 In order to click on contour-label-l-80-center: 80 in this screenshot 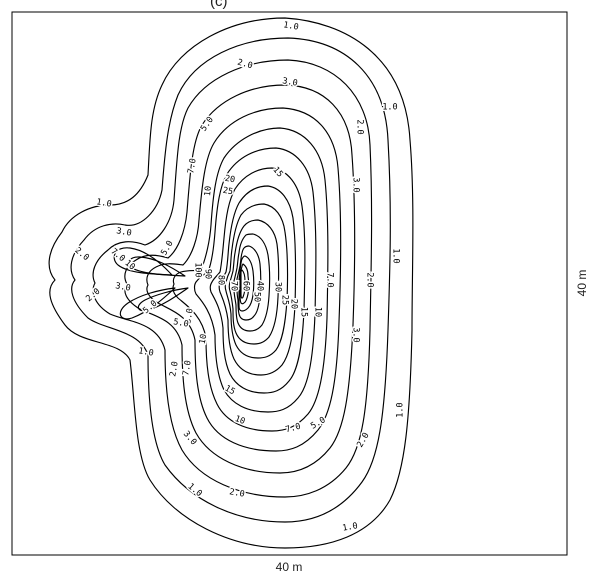, I will do `click(221, 280)`.